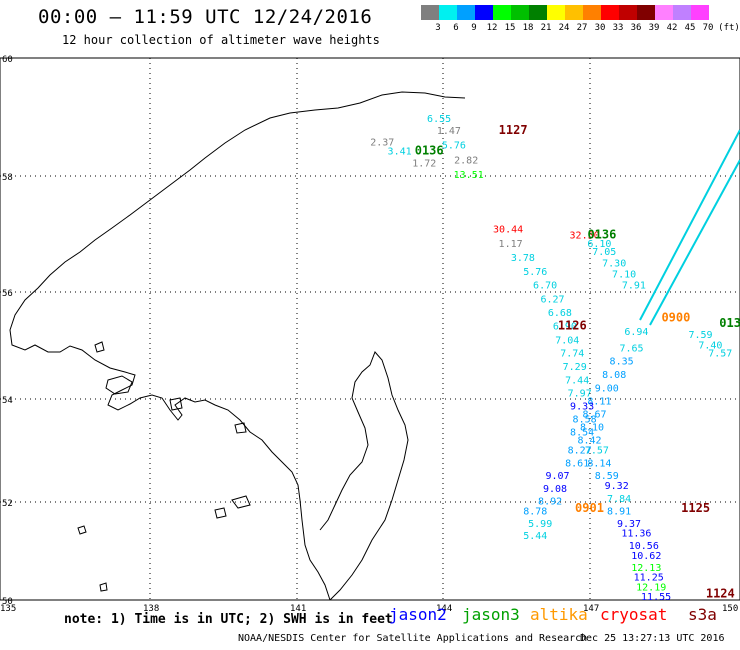 The width and height of the screenshot is (740, 650). I want to click on wave-height-label: 6.10, so click(599, 244).